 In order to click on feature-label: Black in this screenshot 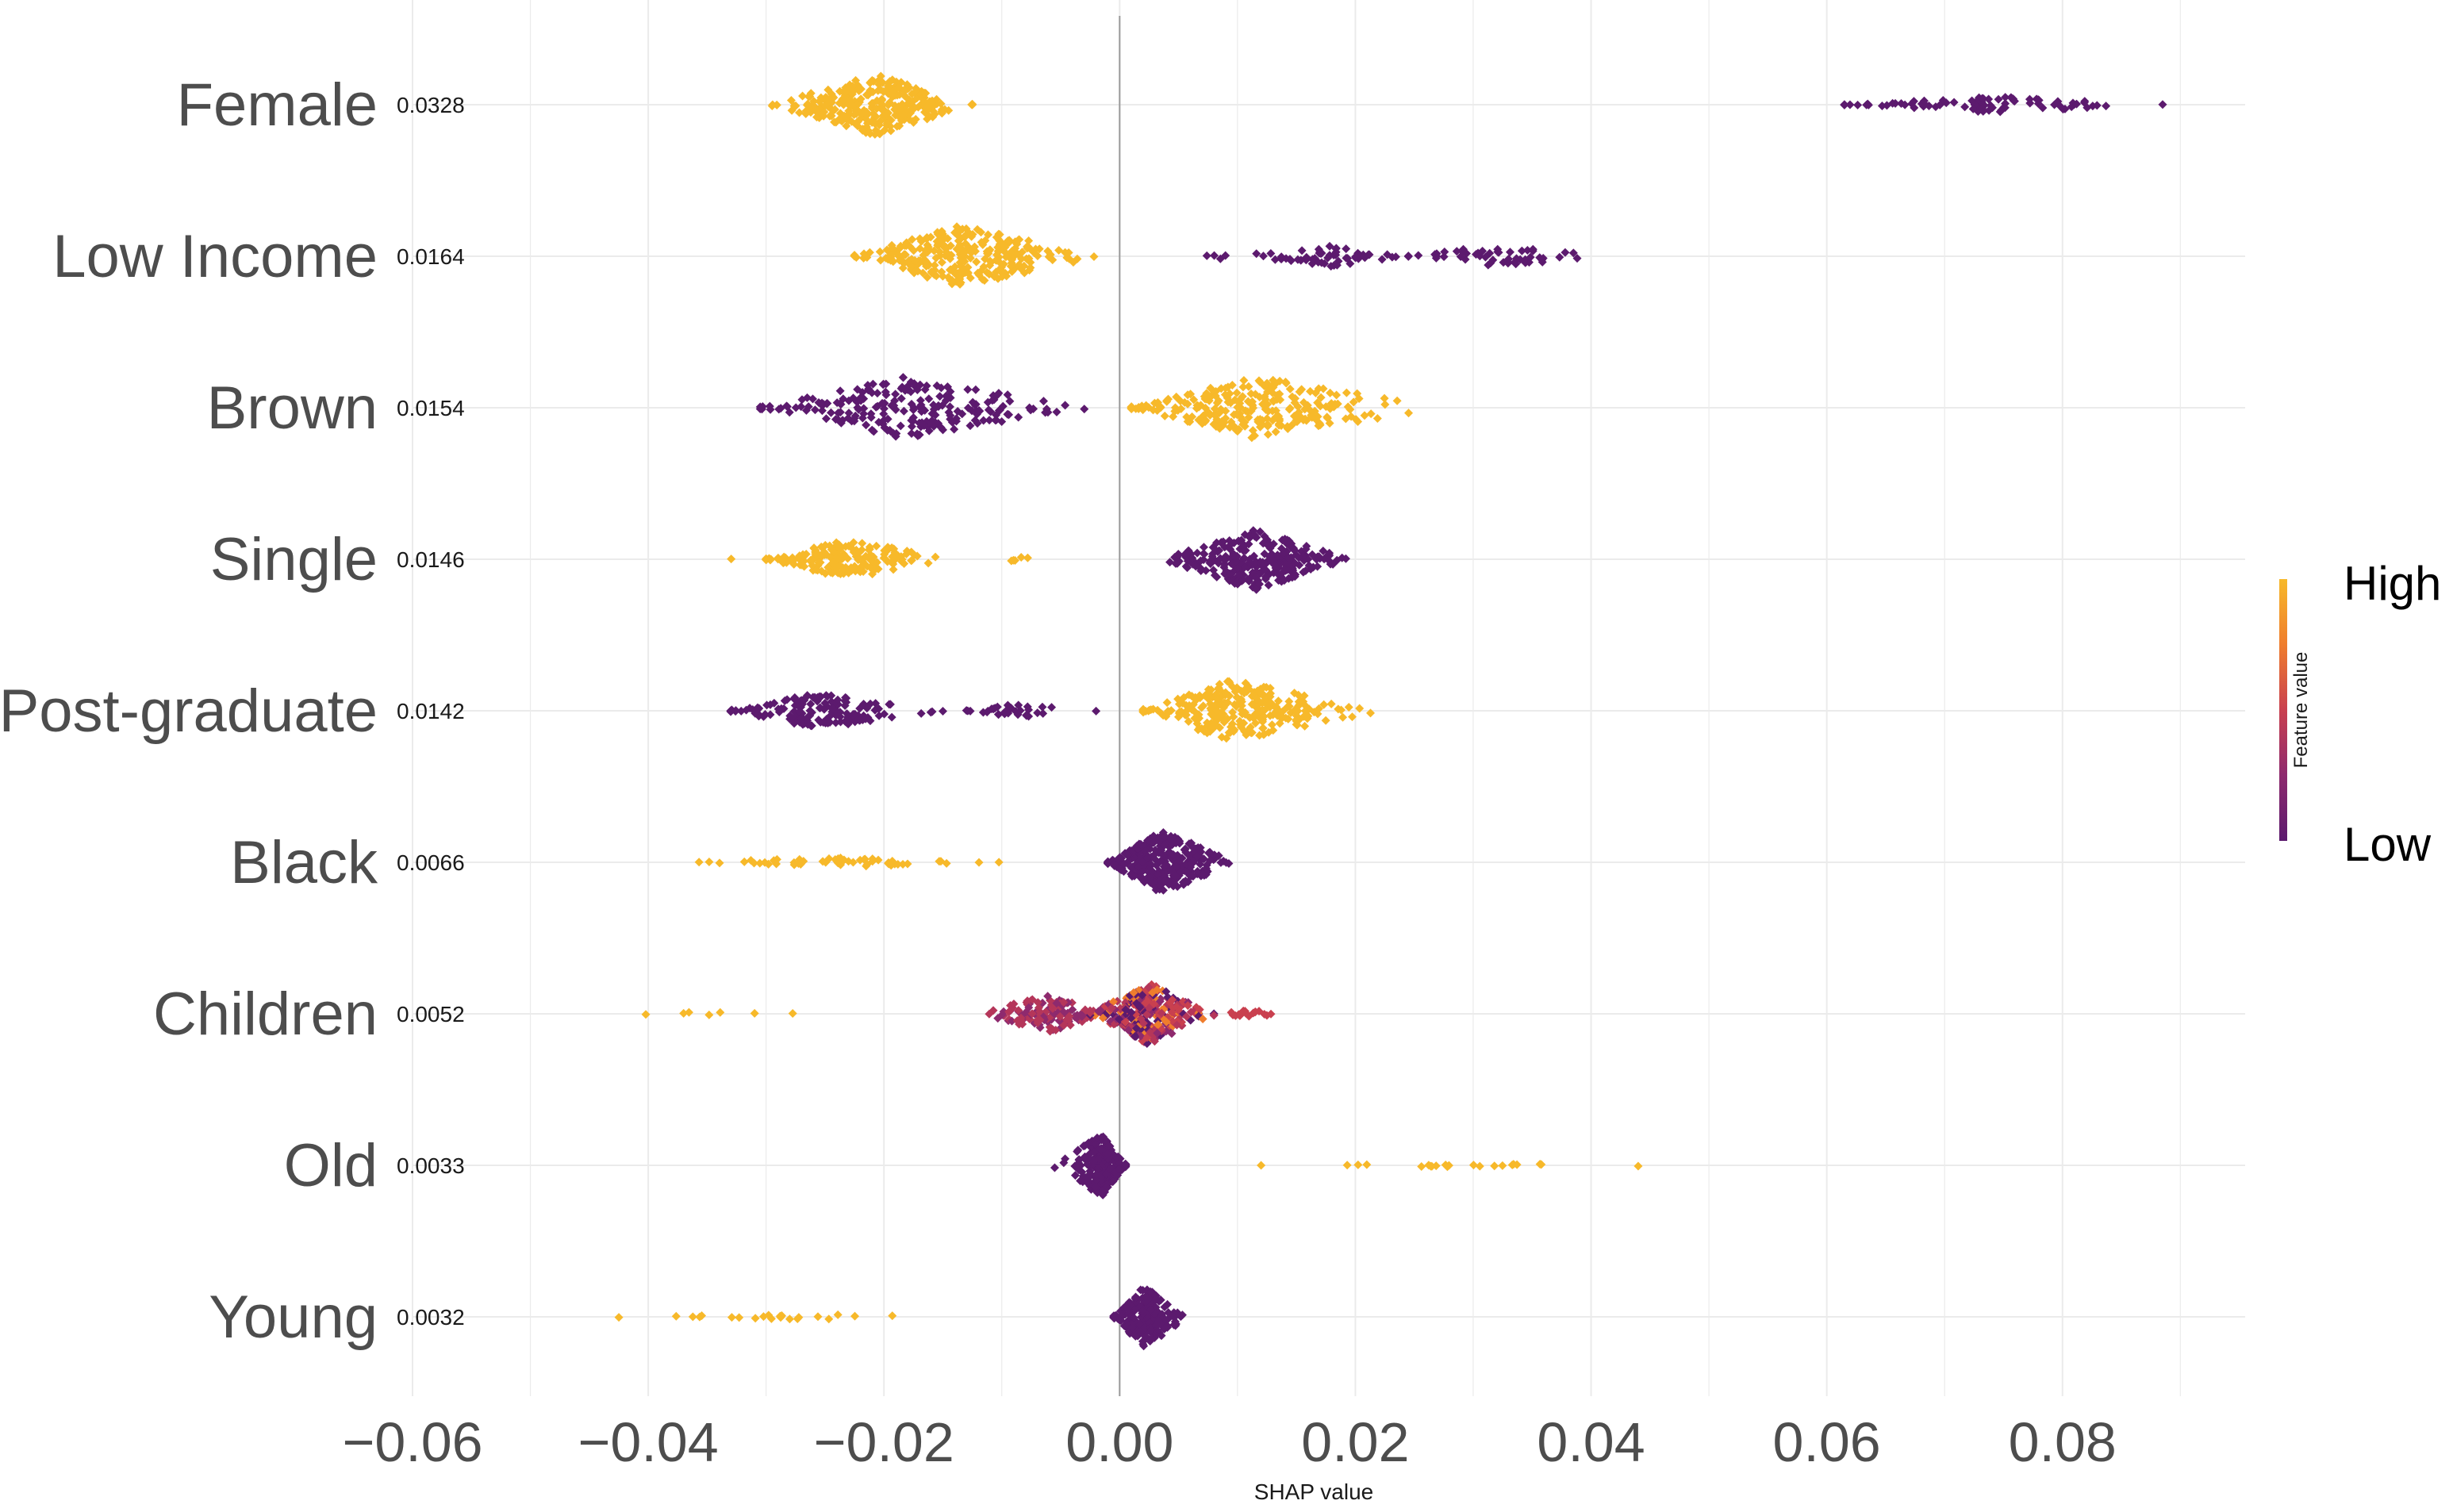, I will do `click(304, 863)`.